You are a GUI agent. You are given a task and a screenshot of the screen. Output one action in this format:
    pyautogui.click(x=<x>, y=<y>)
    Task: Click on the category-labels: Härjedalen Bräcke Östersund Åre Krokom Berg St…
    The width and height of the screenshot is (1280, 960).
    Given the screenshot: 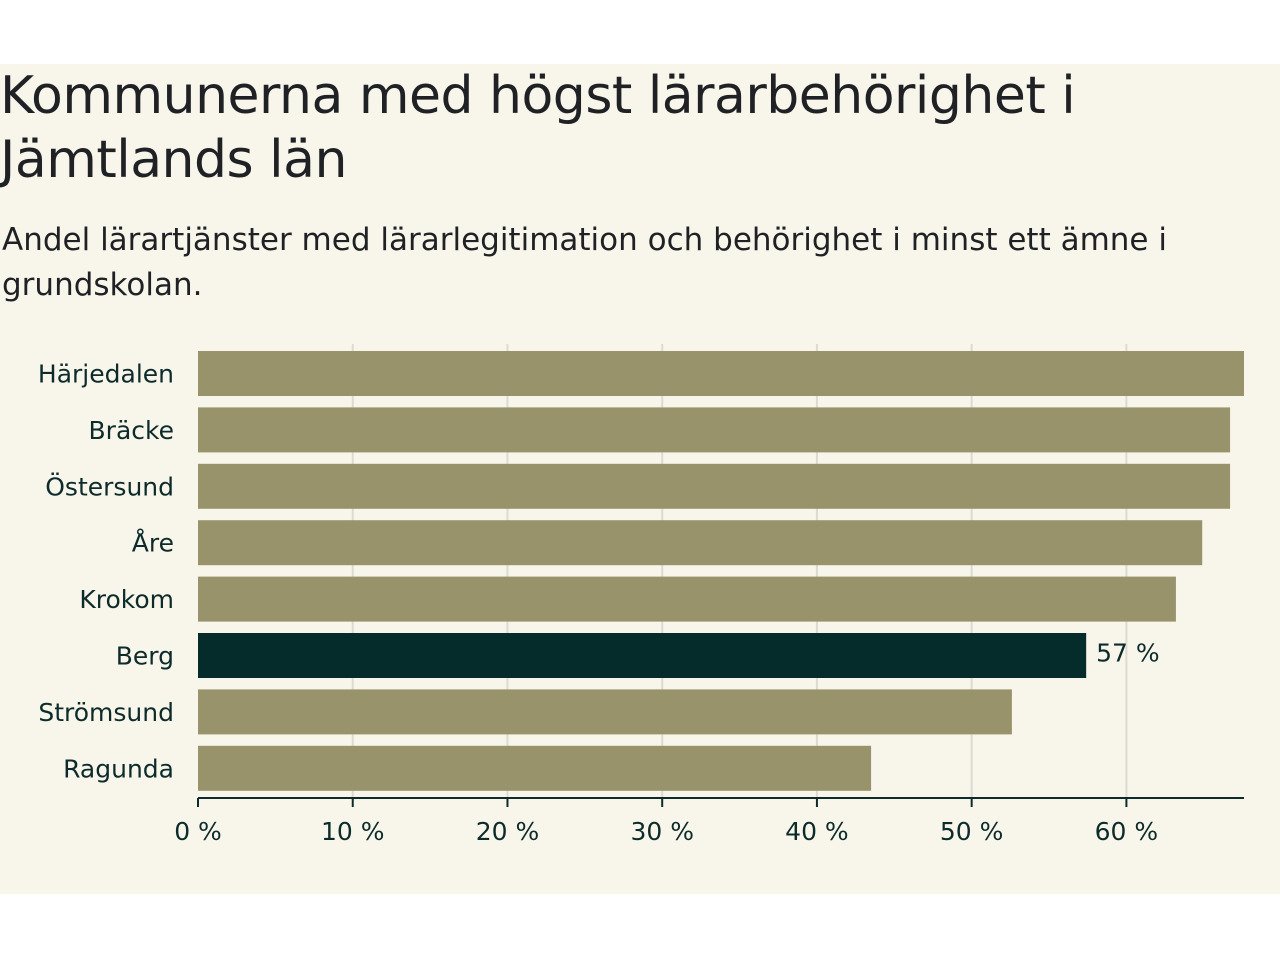 What is the action you would take?
    pyautogui.click(x=106, y=572)
    